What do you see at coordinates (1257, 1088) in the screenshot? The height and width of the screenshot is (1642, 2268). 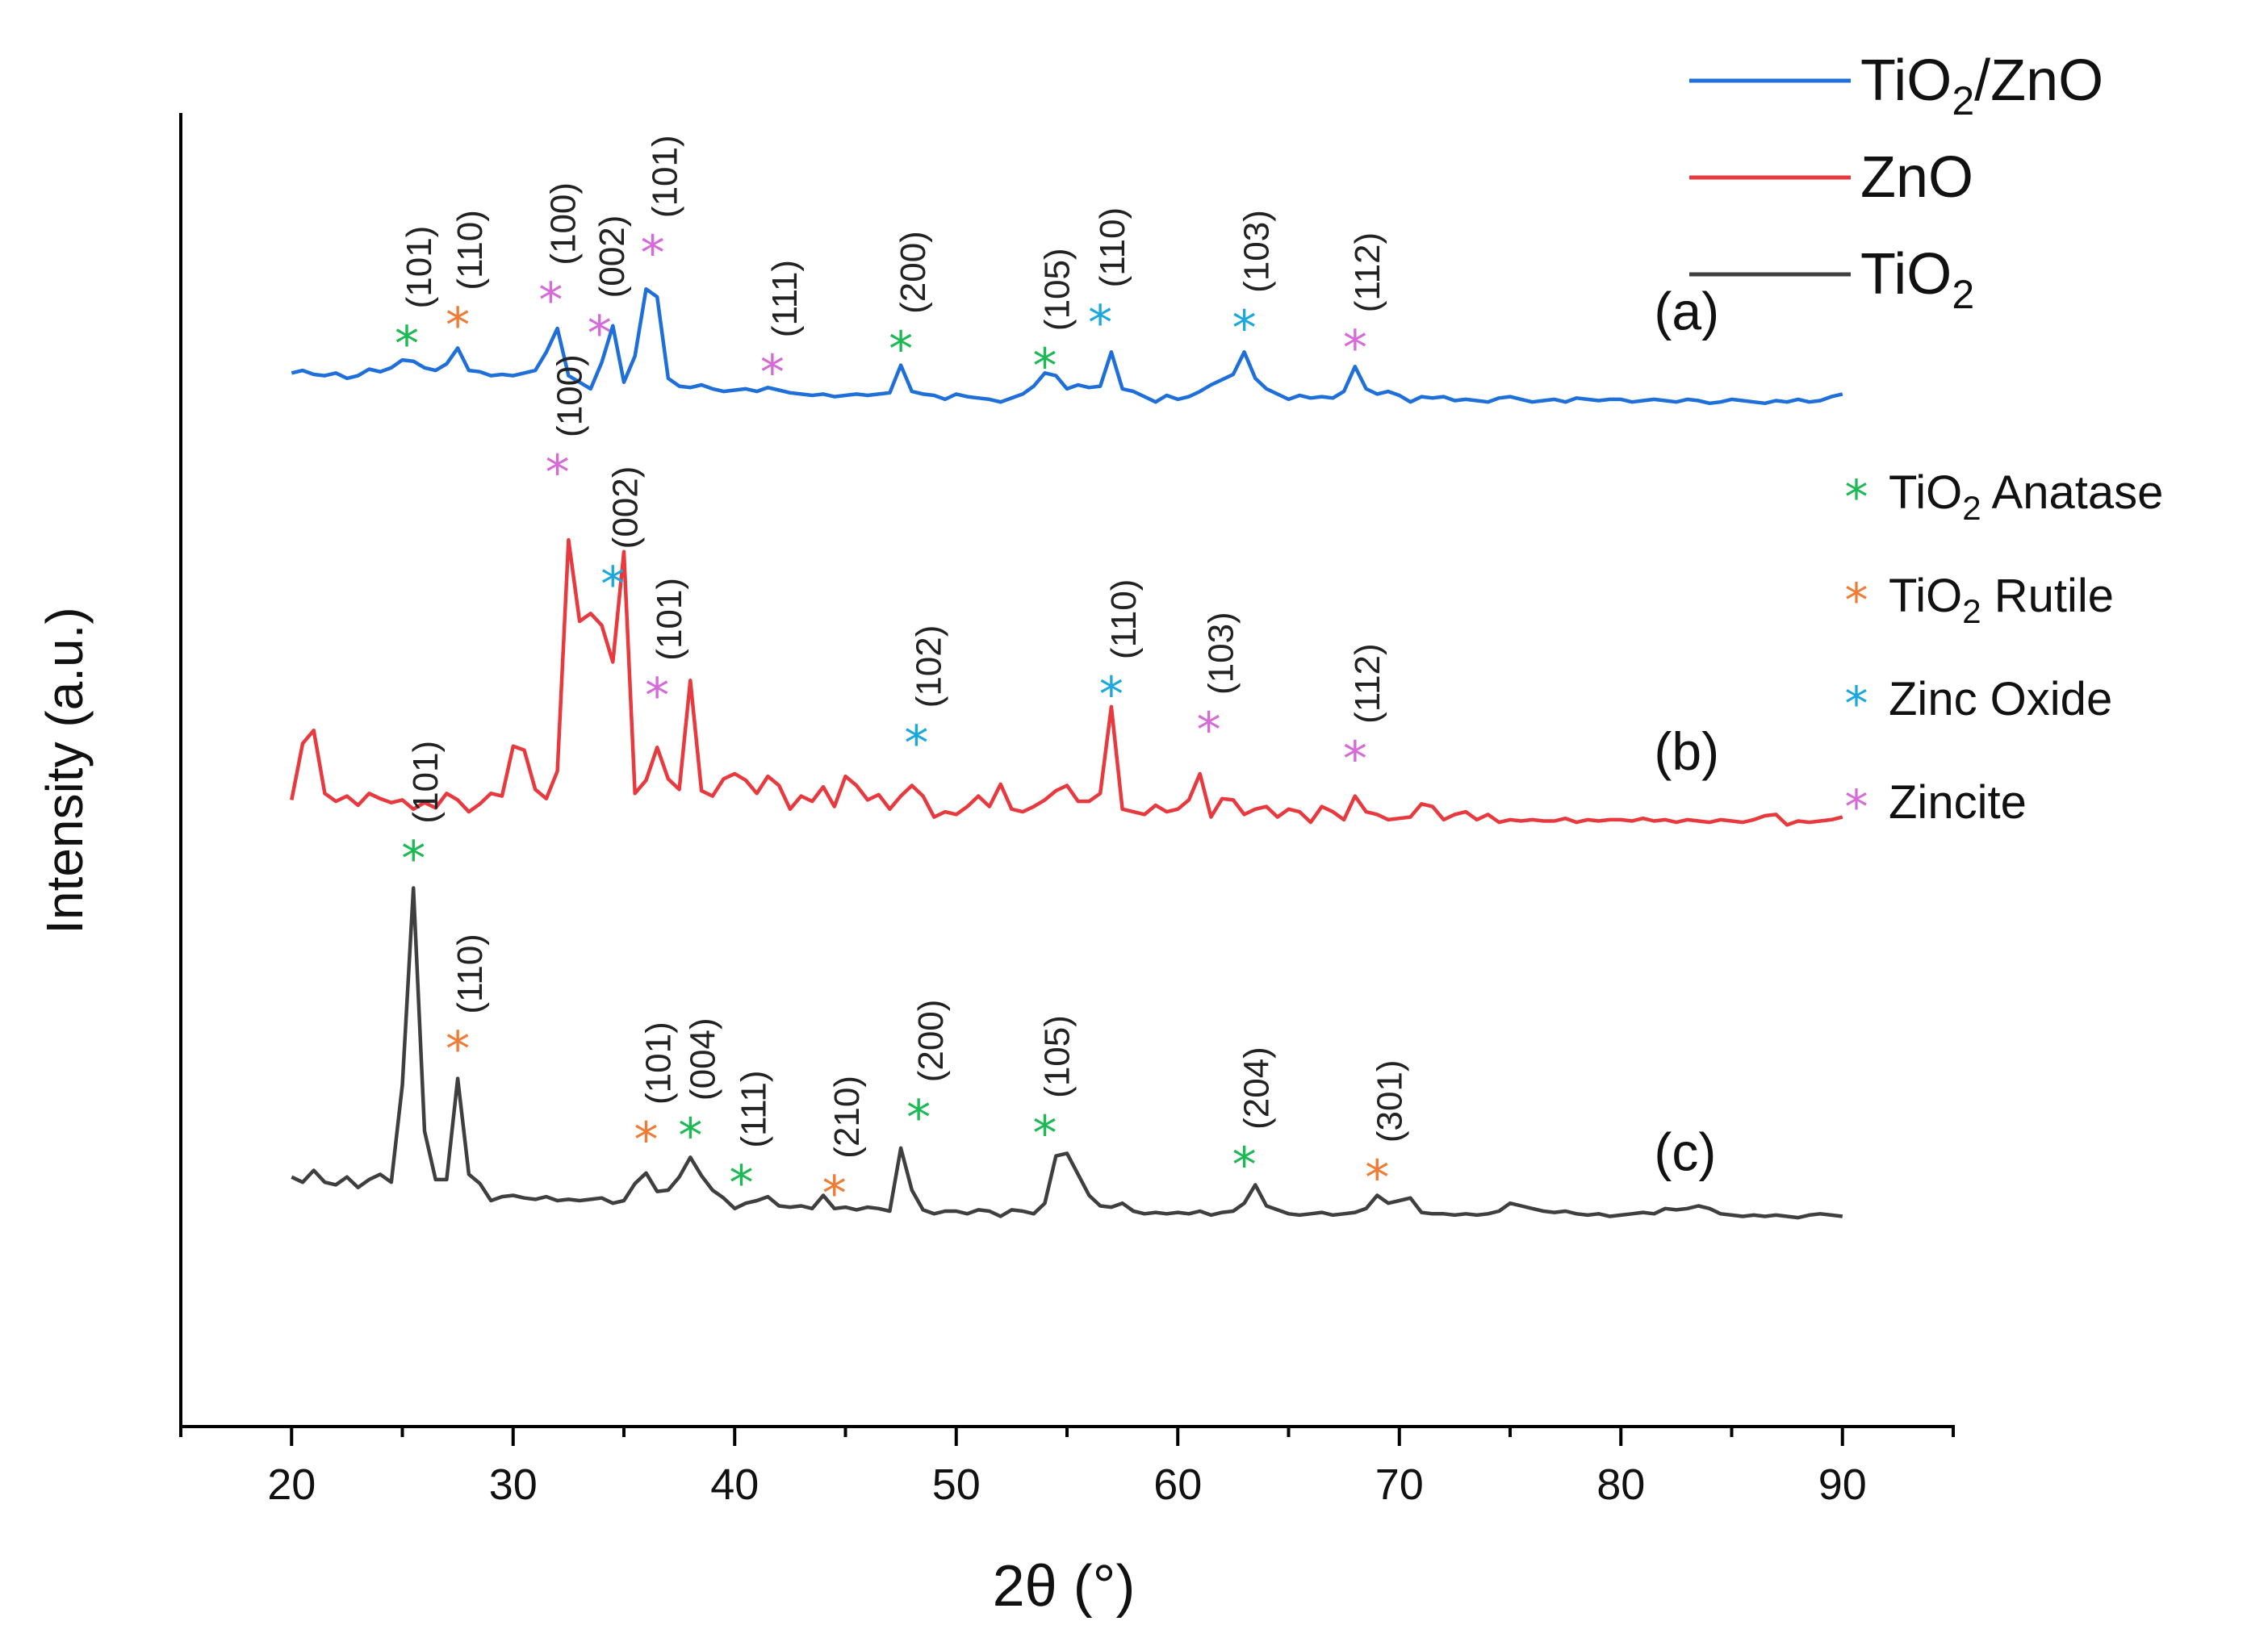 I see `hkl-label: (204)` at bounding box center [1257, 1088].